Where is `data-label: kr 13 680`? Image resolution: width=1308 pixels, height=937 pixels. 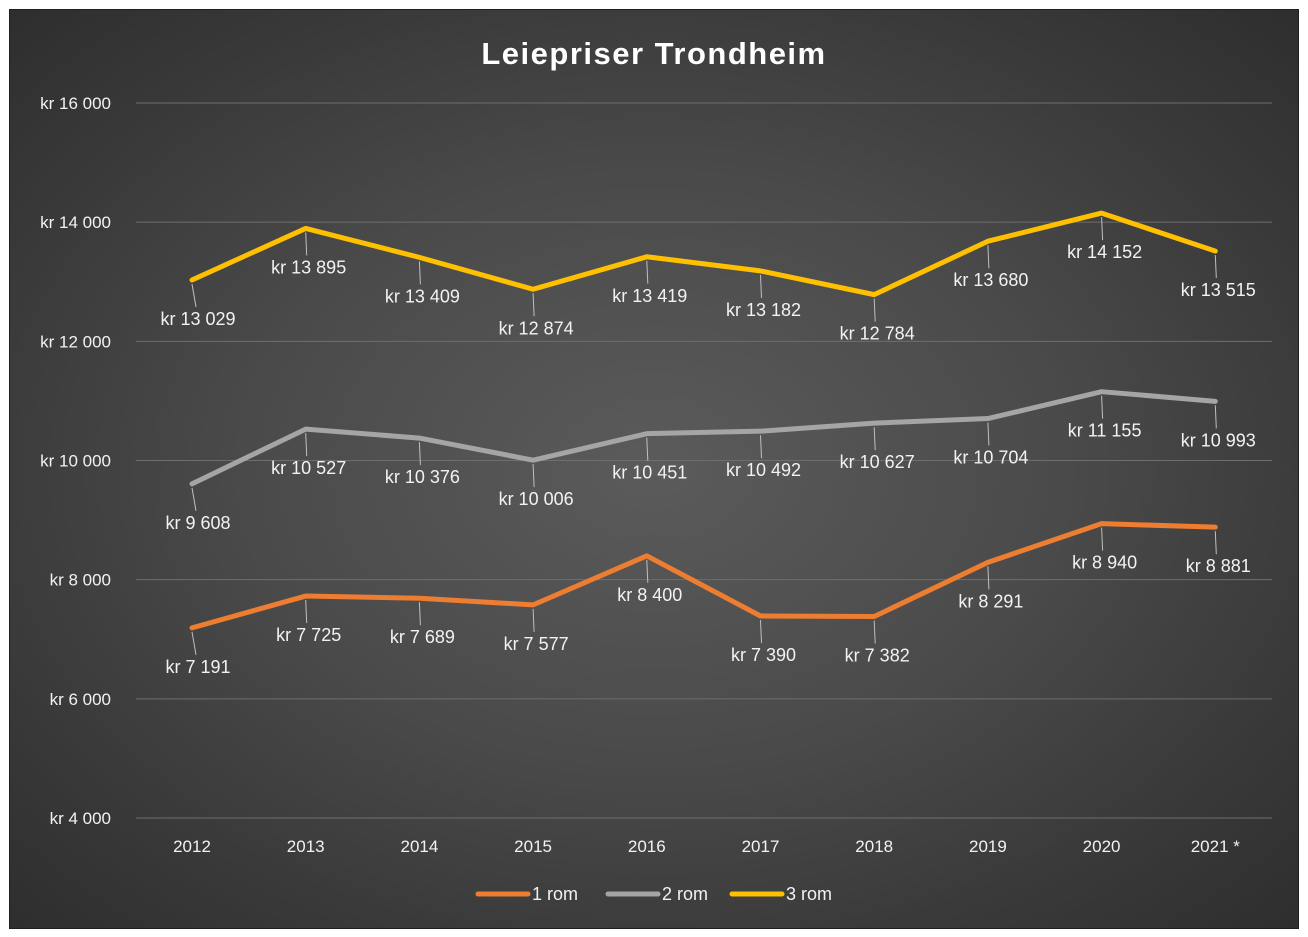
data-label: kr 13 680 is located at coordinates (990, 280).